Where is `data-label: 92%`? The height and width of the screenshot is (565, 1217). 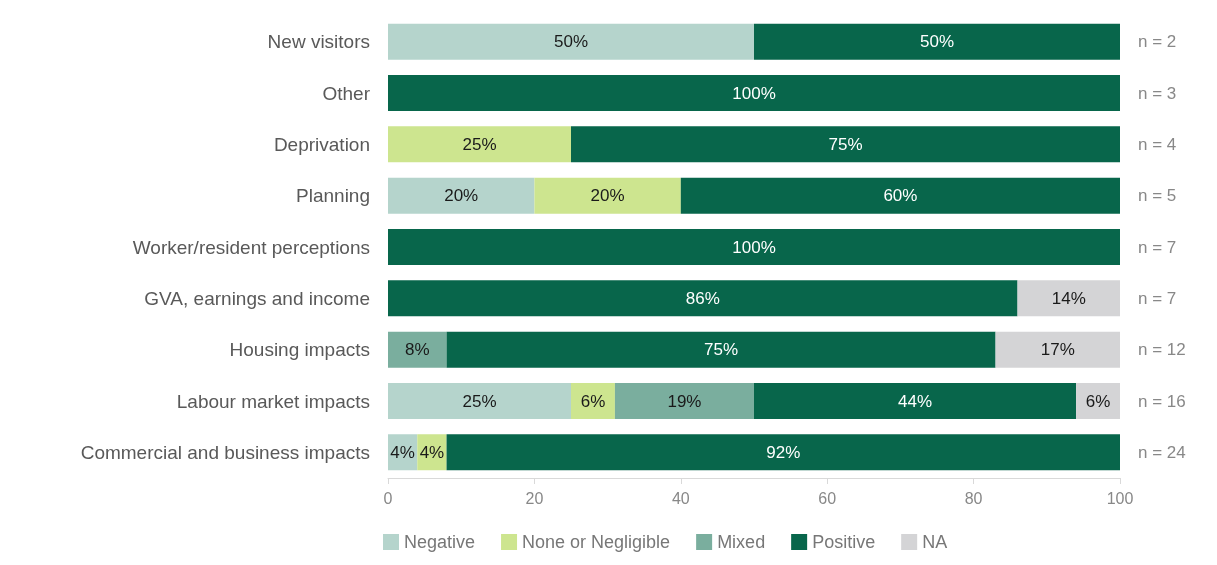 data-label: 92% is located at coordinates (783, 452).